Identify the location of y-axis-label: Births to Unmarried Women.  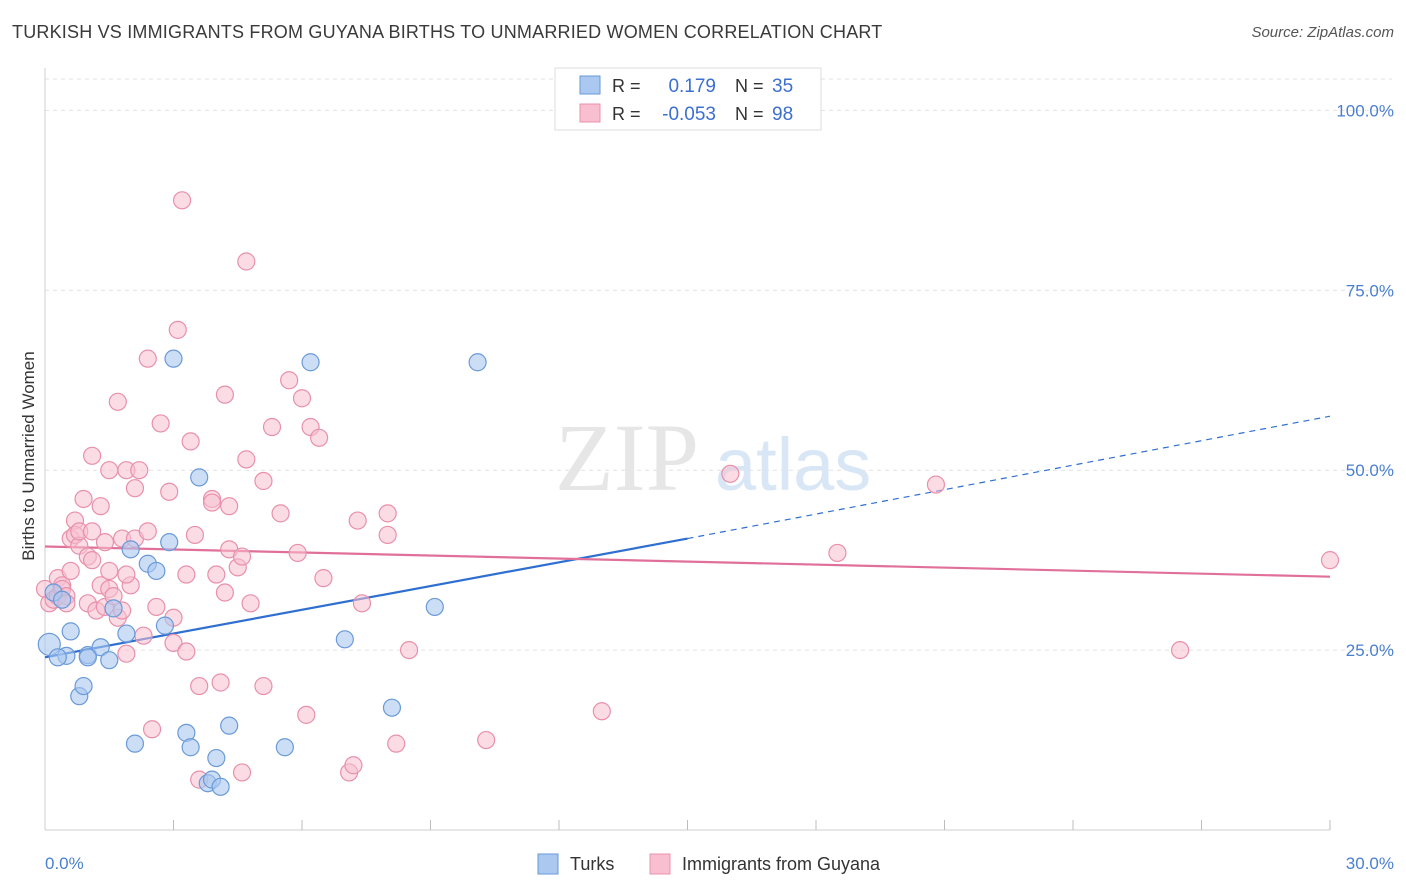
(28, 455).